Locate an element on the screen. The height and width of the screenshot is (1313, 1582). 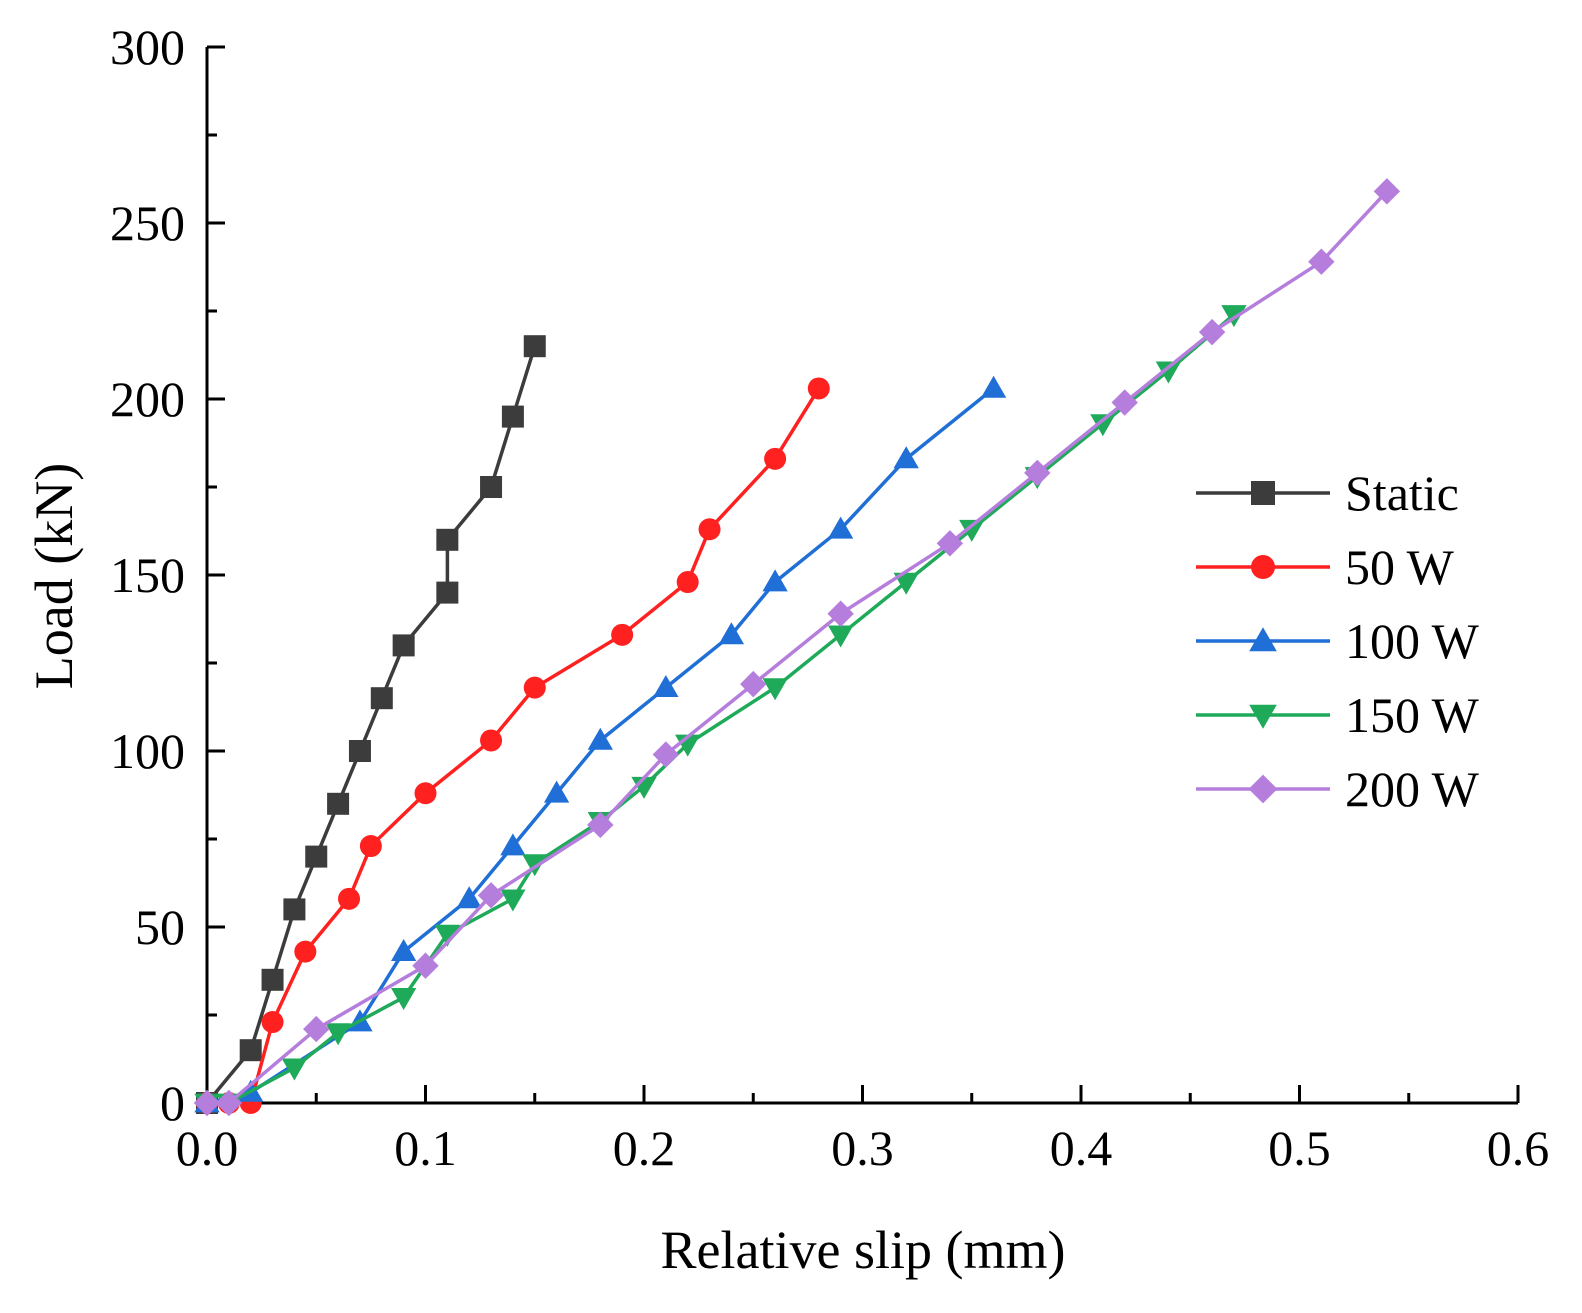
x-tick-label: 0.1 is located at coordinates (425, 1148).